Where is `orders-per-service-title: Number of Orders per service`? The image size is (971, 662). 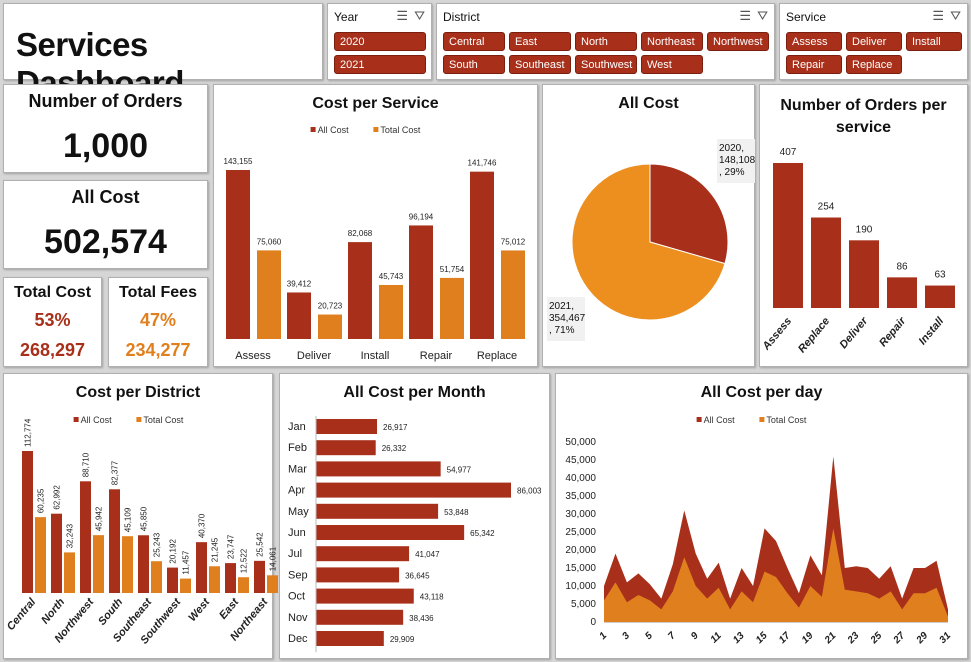
orders-per-service-title: Number of Orders per service is located at coordinates (863, 116).